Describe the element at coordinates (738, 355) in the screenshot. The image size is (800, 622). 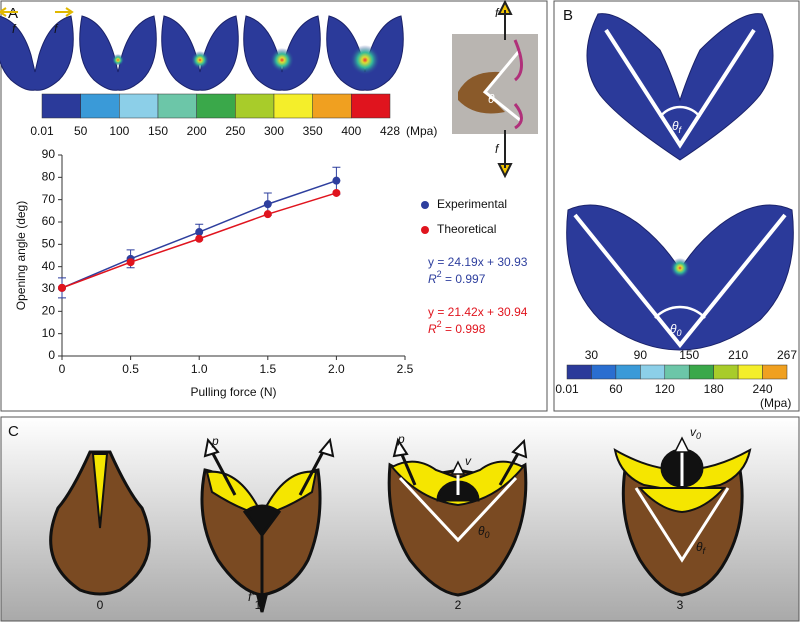
I see `colorbar-label: 210` at that location.